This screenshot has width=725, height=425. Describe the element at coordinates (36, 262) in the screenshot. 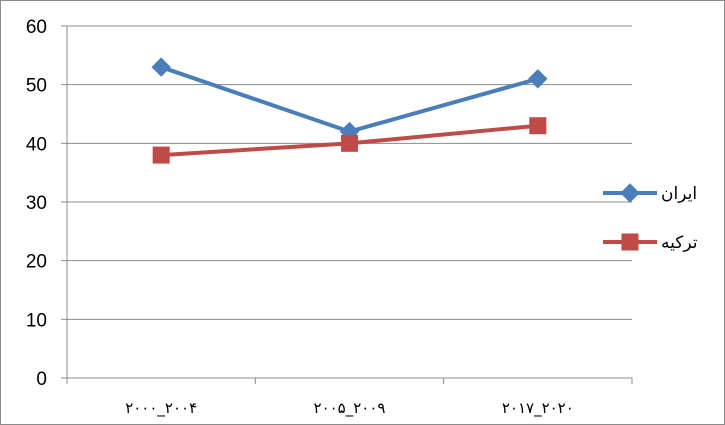

I see `y-tick-label: 20` at that location.